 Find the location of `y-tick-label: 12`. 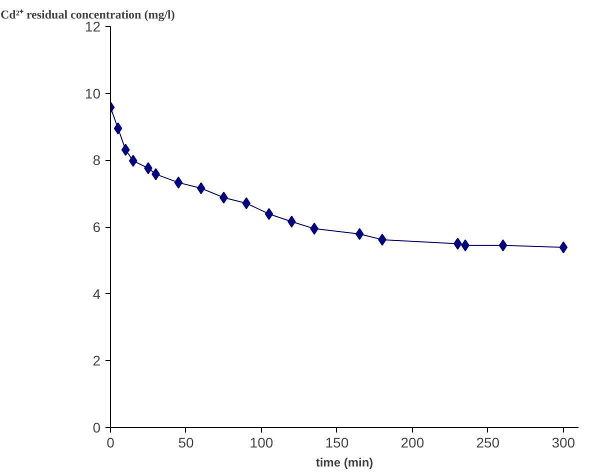

y-tick-label: 12 is located at coordinates (92, 26).